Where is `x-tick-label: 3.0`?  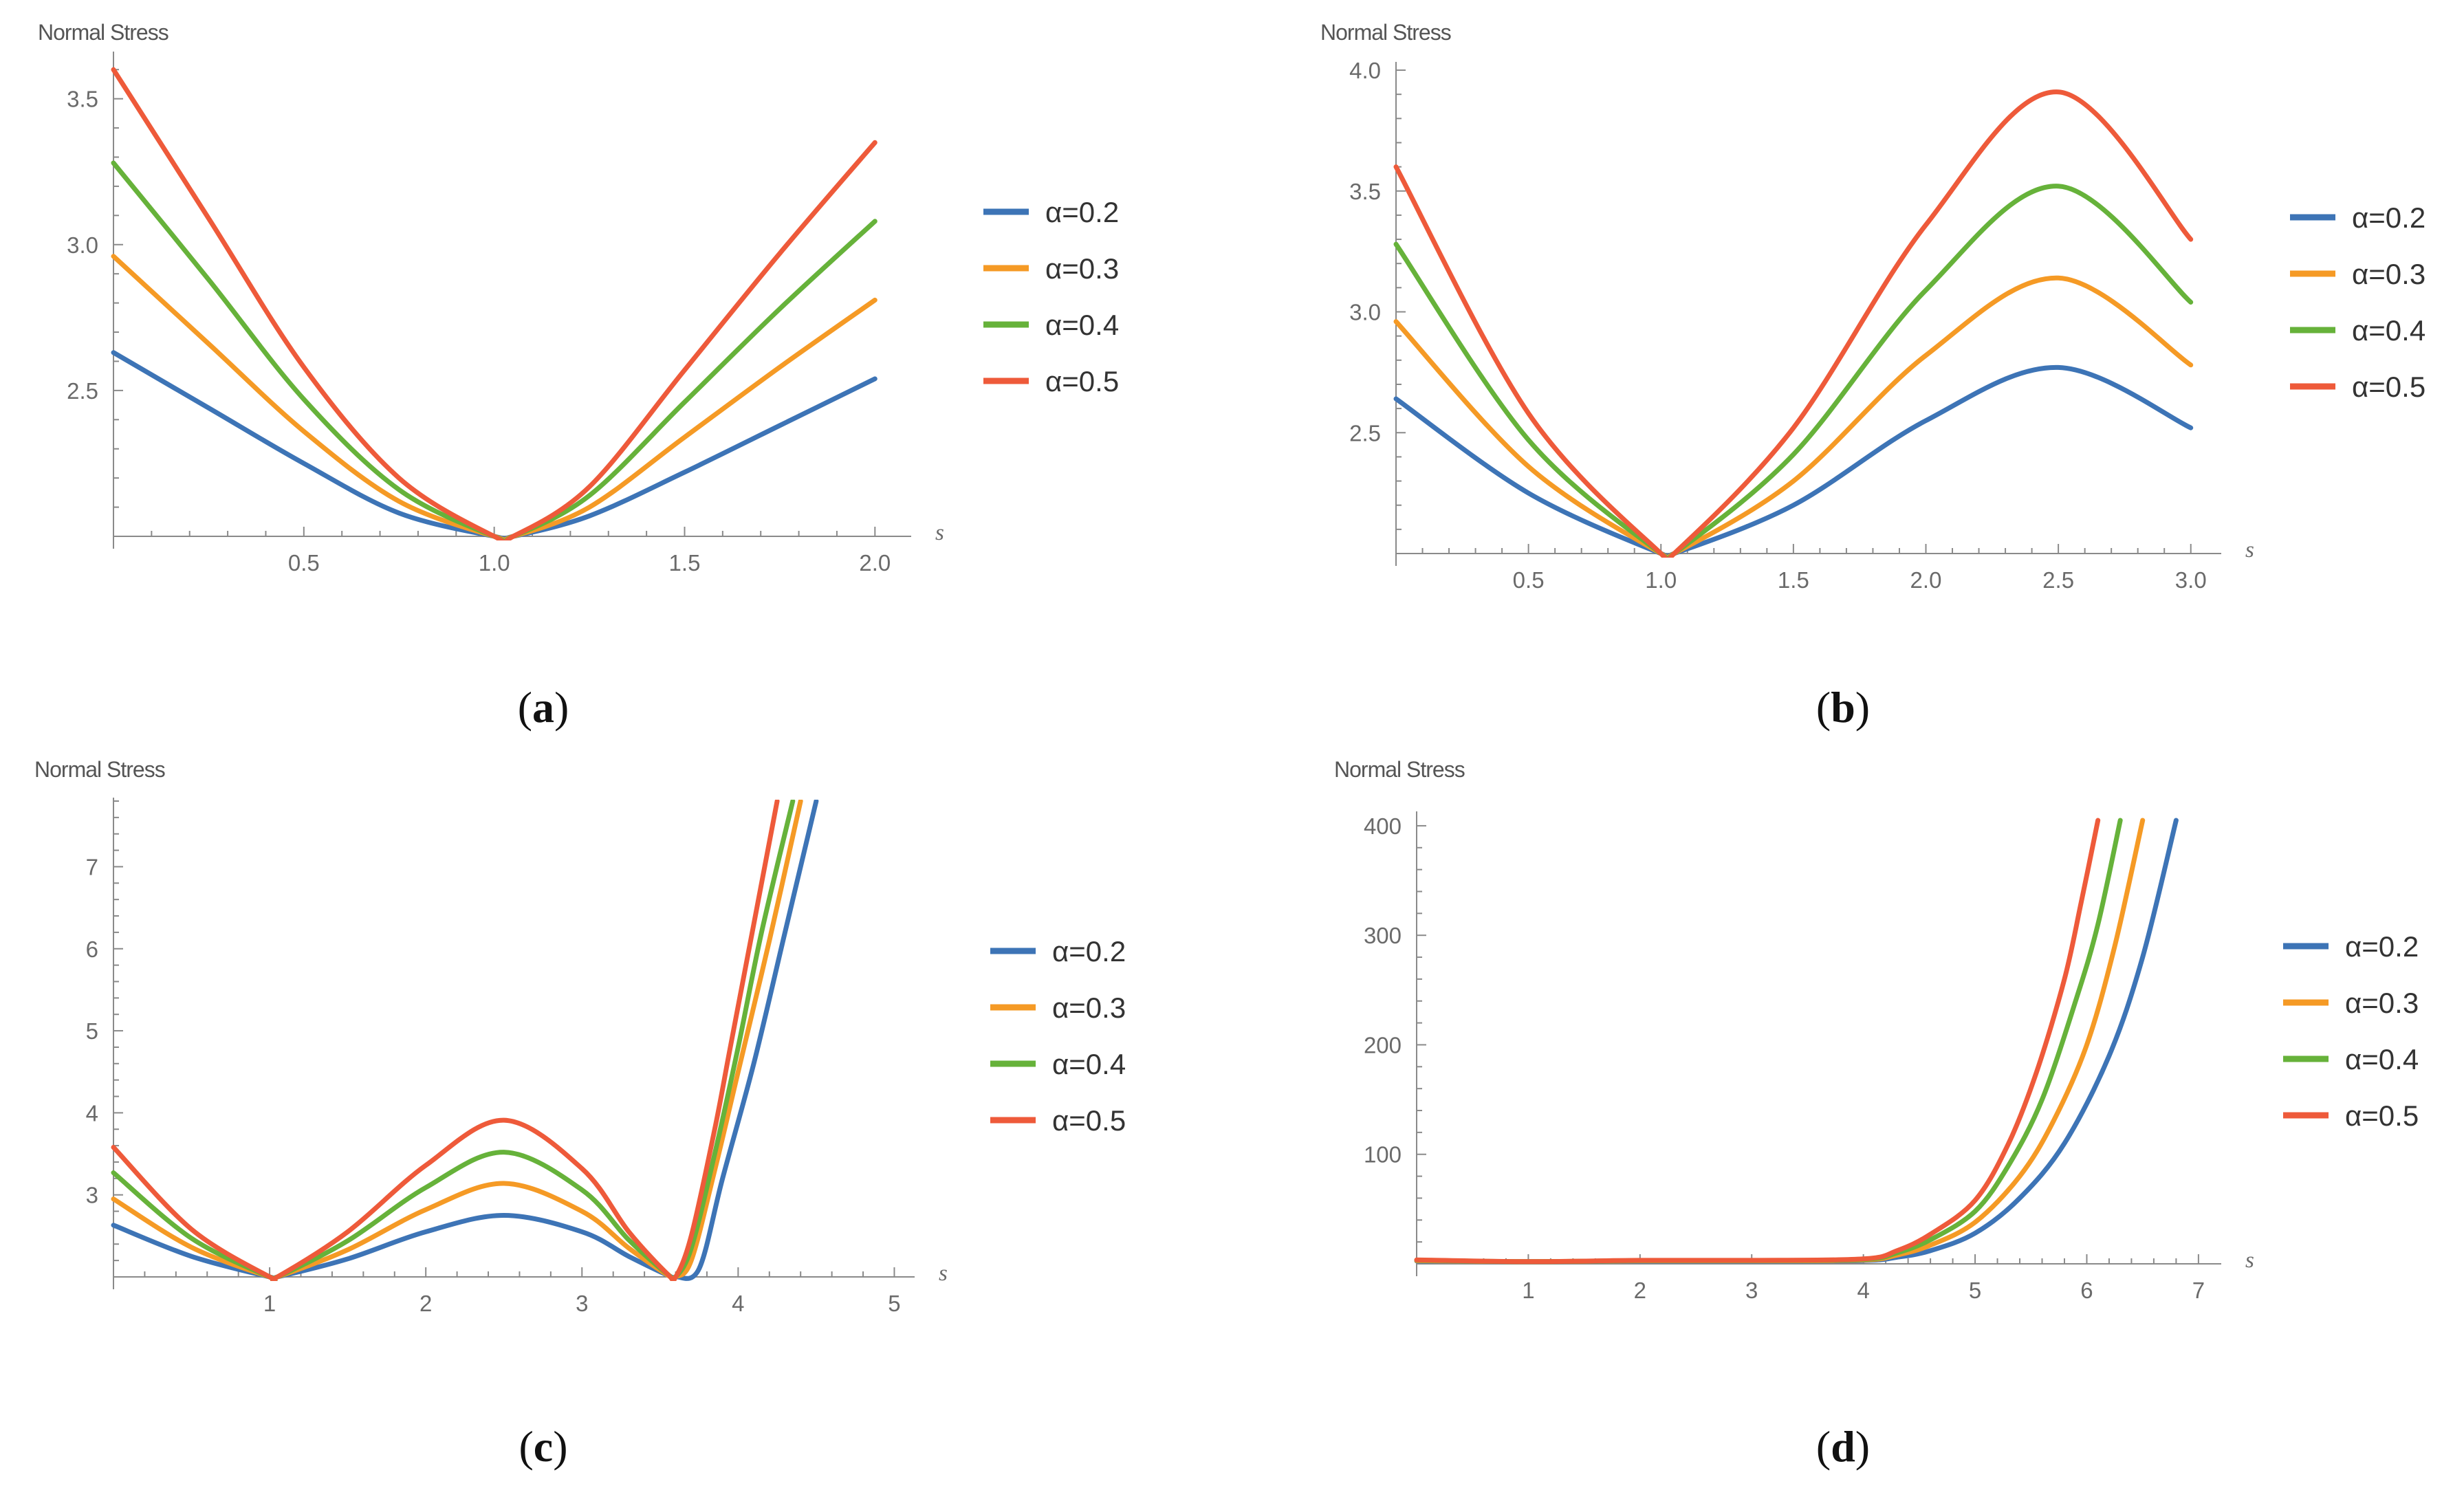 x-tick-label: 3.0 is located at coordinates (2191, 580).